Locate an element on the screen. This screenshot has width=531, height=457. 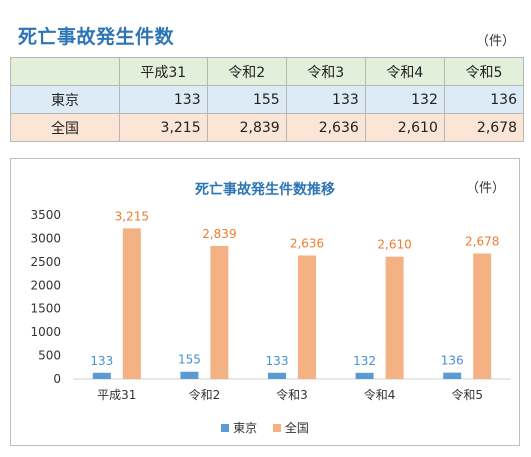
chart-unit-label: （件） is located at coordinates (485, 188).